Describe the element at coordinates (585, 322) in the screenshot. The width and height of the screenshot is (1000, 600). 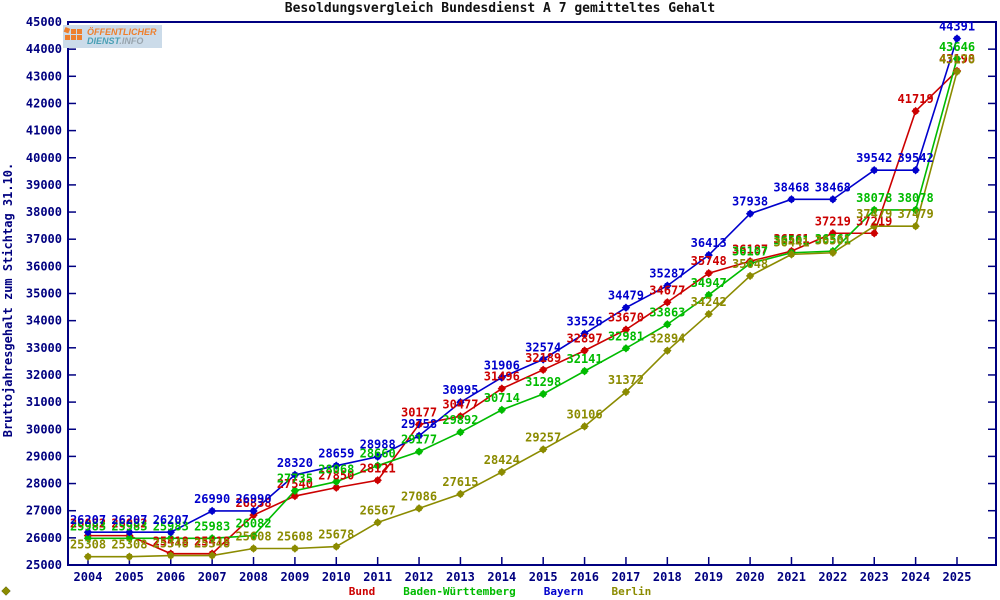
I see `data-point-label: 33526` at that location.